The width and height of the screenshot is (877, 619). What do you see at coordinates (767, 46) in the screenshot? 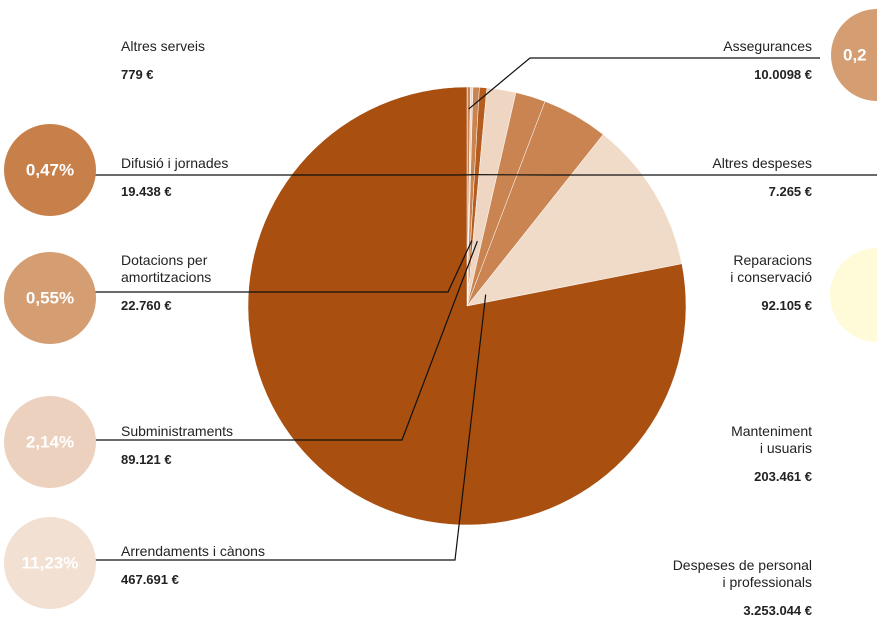
I see `category-name: Assegurances` at bounding box center [767, 46].